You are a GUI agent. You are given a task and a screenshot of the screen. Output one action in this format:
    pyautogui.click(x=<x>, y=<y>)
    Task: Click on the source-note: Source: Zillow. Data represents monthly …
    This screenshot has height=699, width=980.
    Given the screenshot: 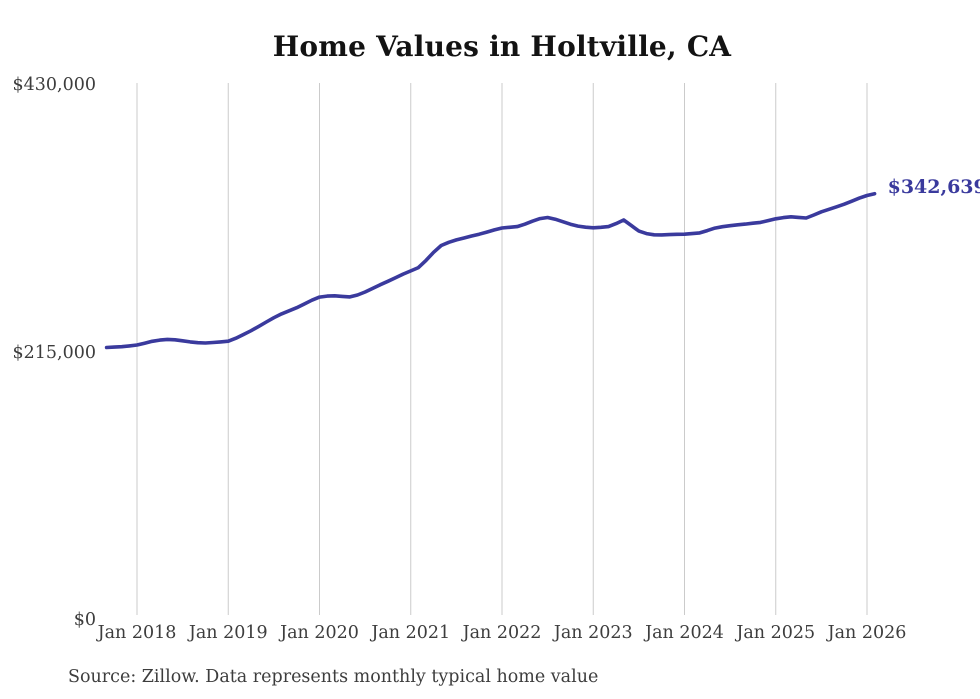 What is the action you would take?
    pyautogui.click(x=333, y=677)
    